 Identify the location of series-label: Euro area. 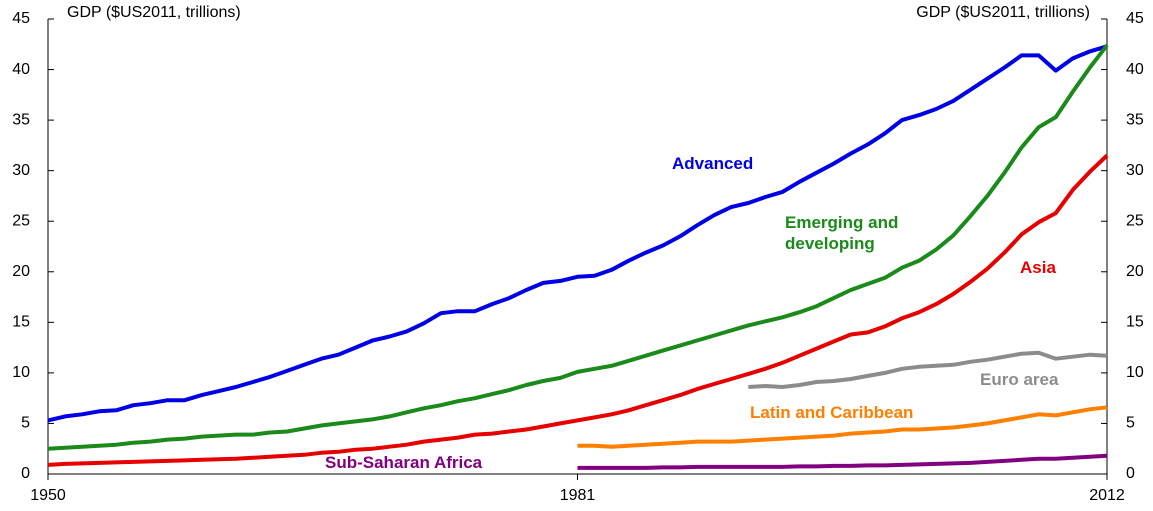
(1019, 379).